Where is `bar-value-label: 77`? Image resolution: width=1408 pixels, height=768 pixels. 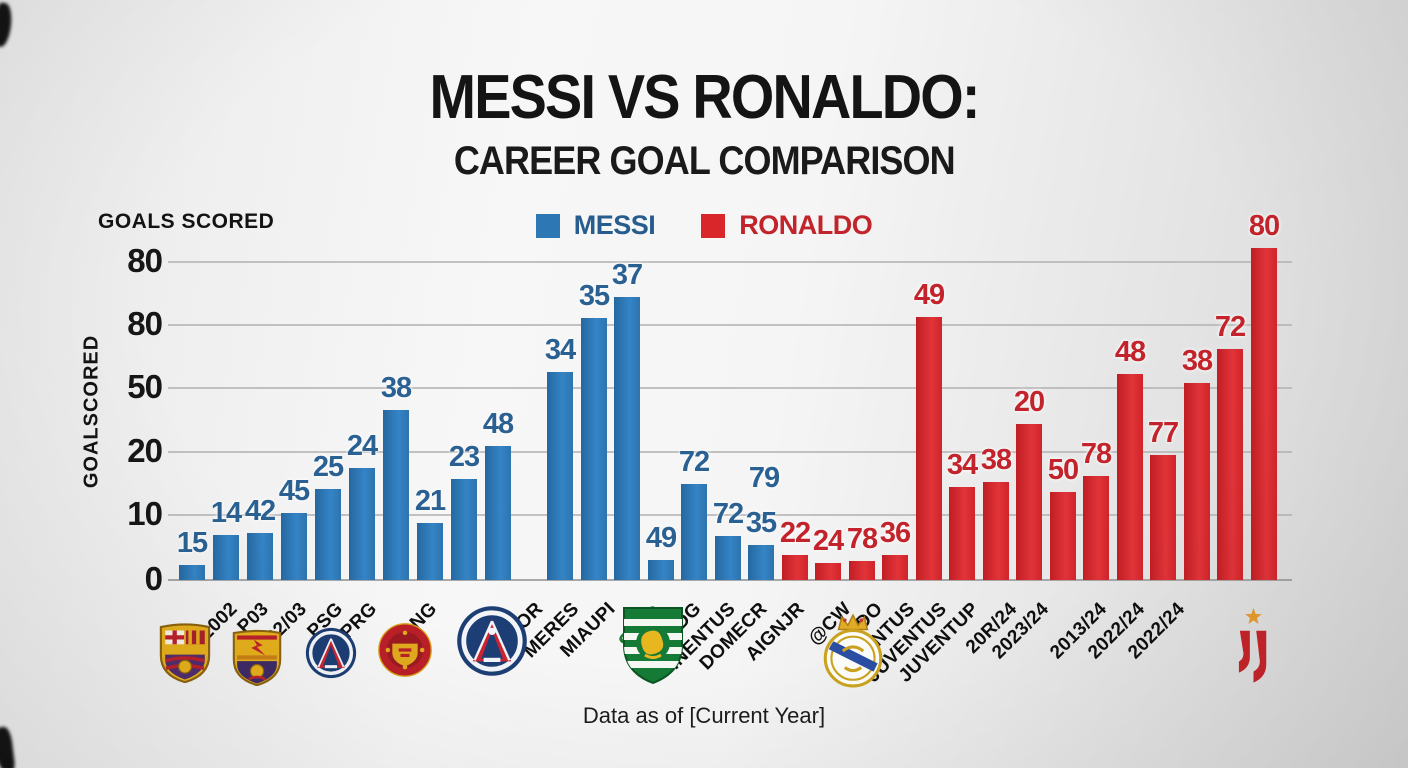
bar-value-label: 77 is located at coordinates (1163, 433).